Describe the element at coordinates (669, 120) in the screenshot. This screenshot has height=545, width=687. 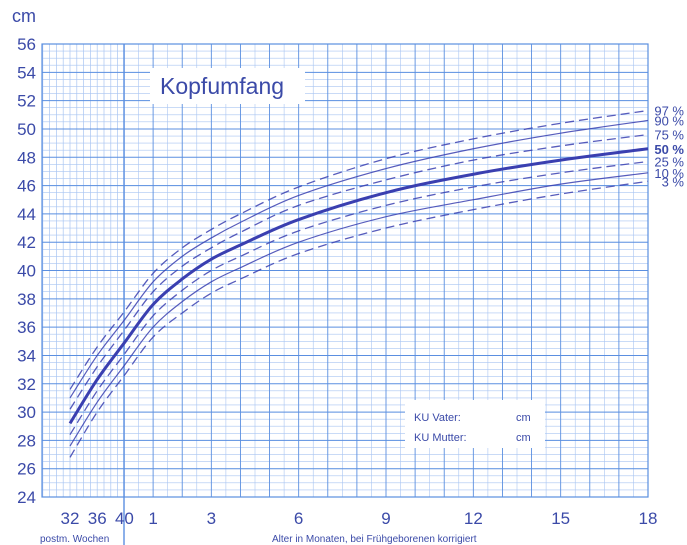
I see `series-label: 90 %` at that location.